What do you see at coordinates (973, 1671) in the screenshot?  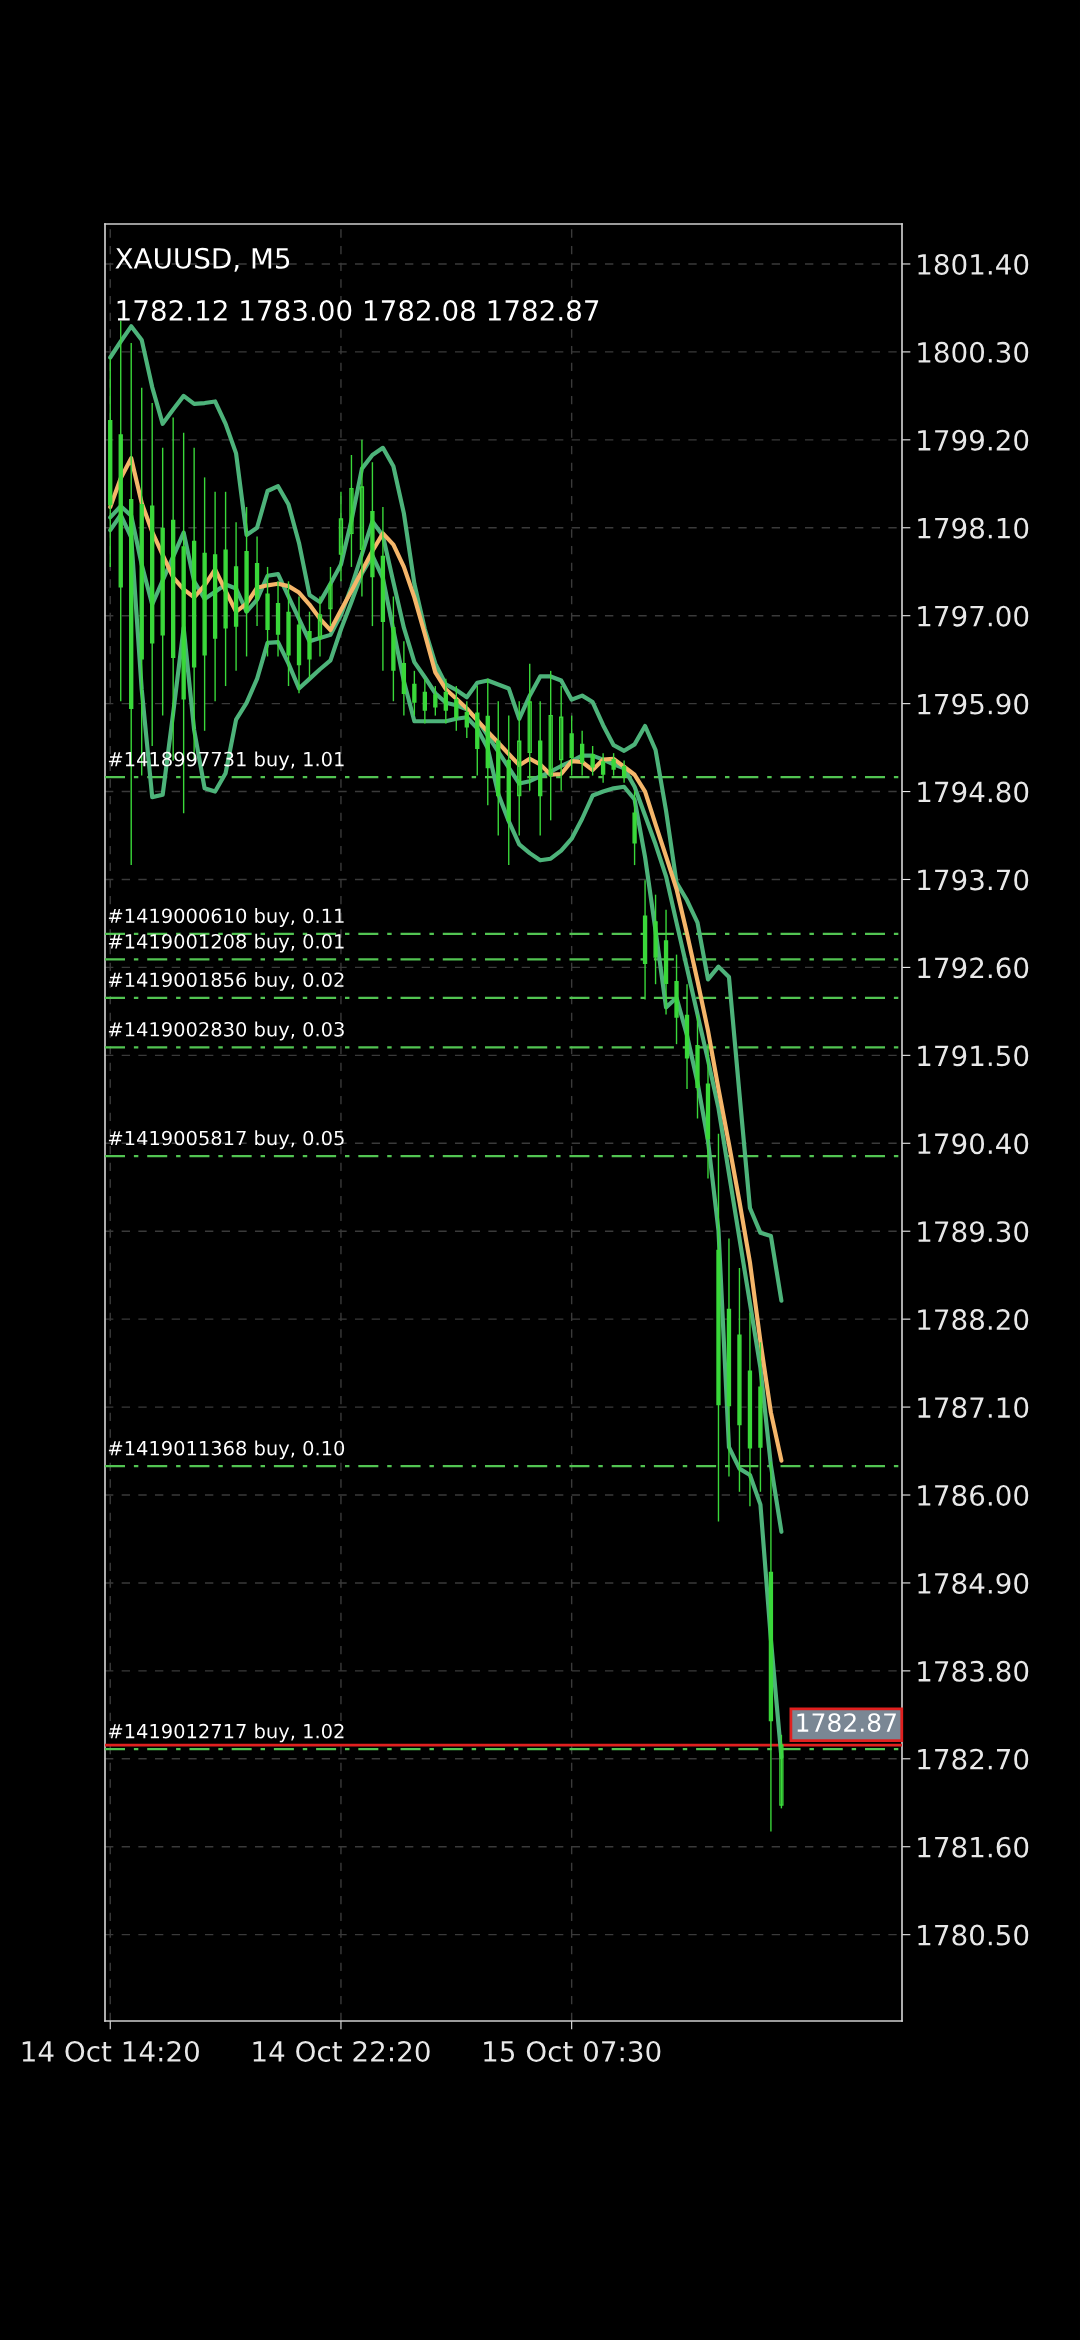 I see `y-tick-label: 1783.80` at bounding box center [973, 1671].